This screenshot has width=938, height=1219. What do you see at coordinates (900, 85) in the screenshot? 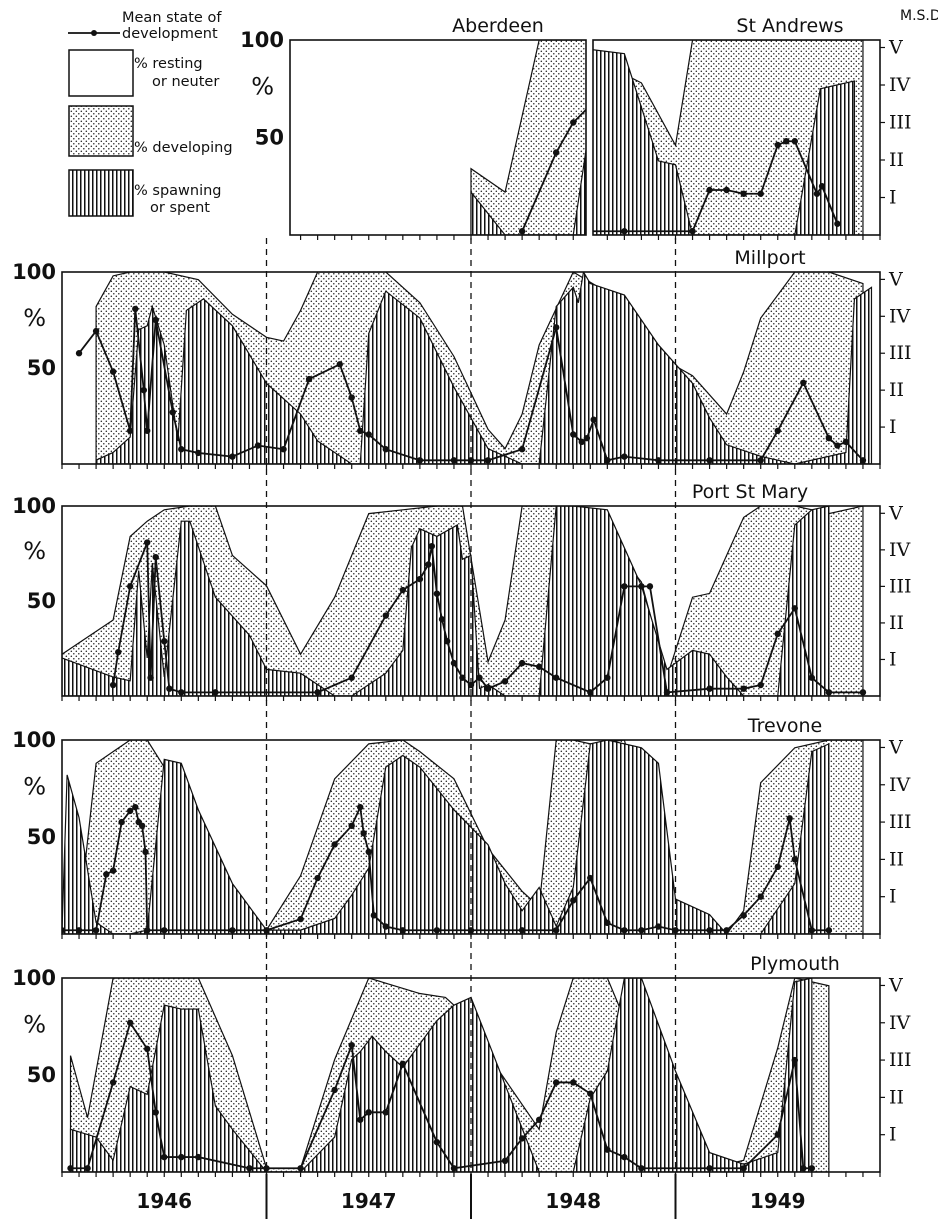
I see `msd-tick-4: IV` at bounding box center [900, 85].